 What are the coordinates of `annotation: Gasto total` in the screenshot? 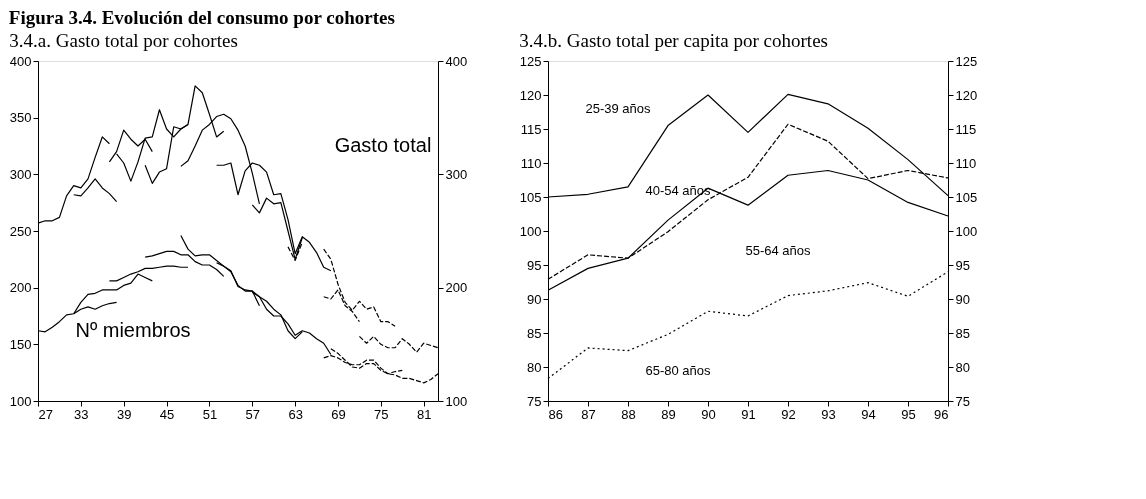 It's located at (383, 145).